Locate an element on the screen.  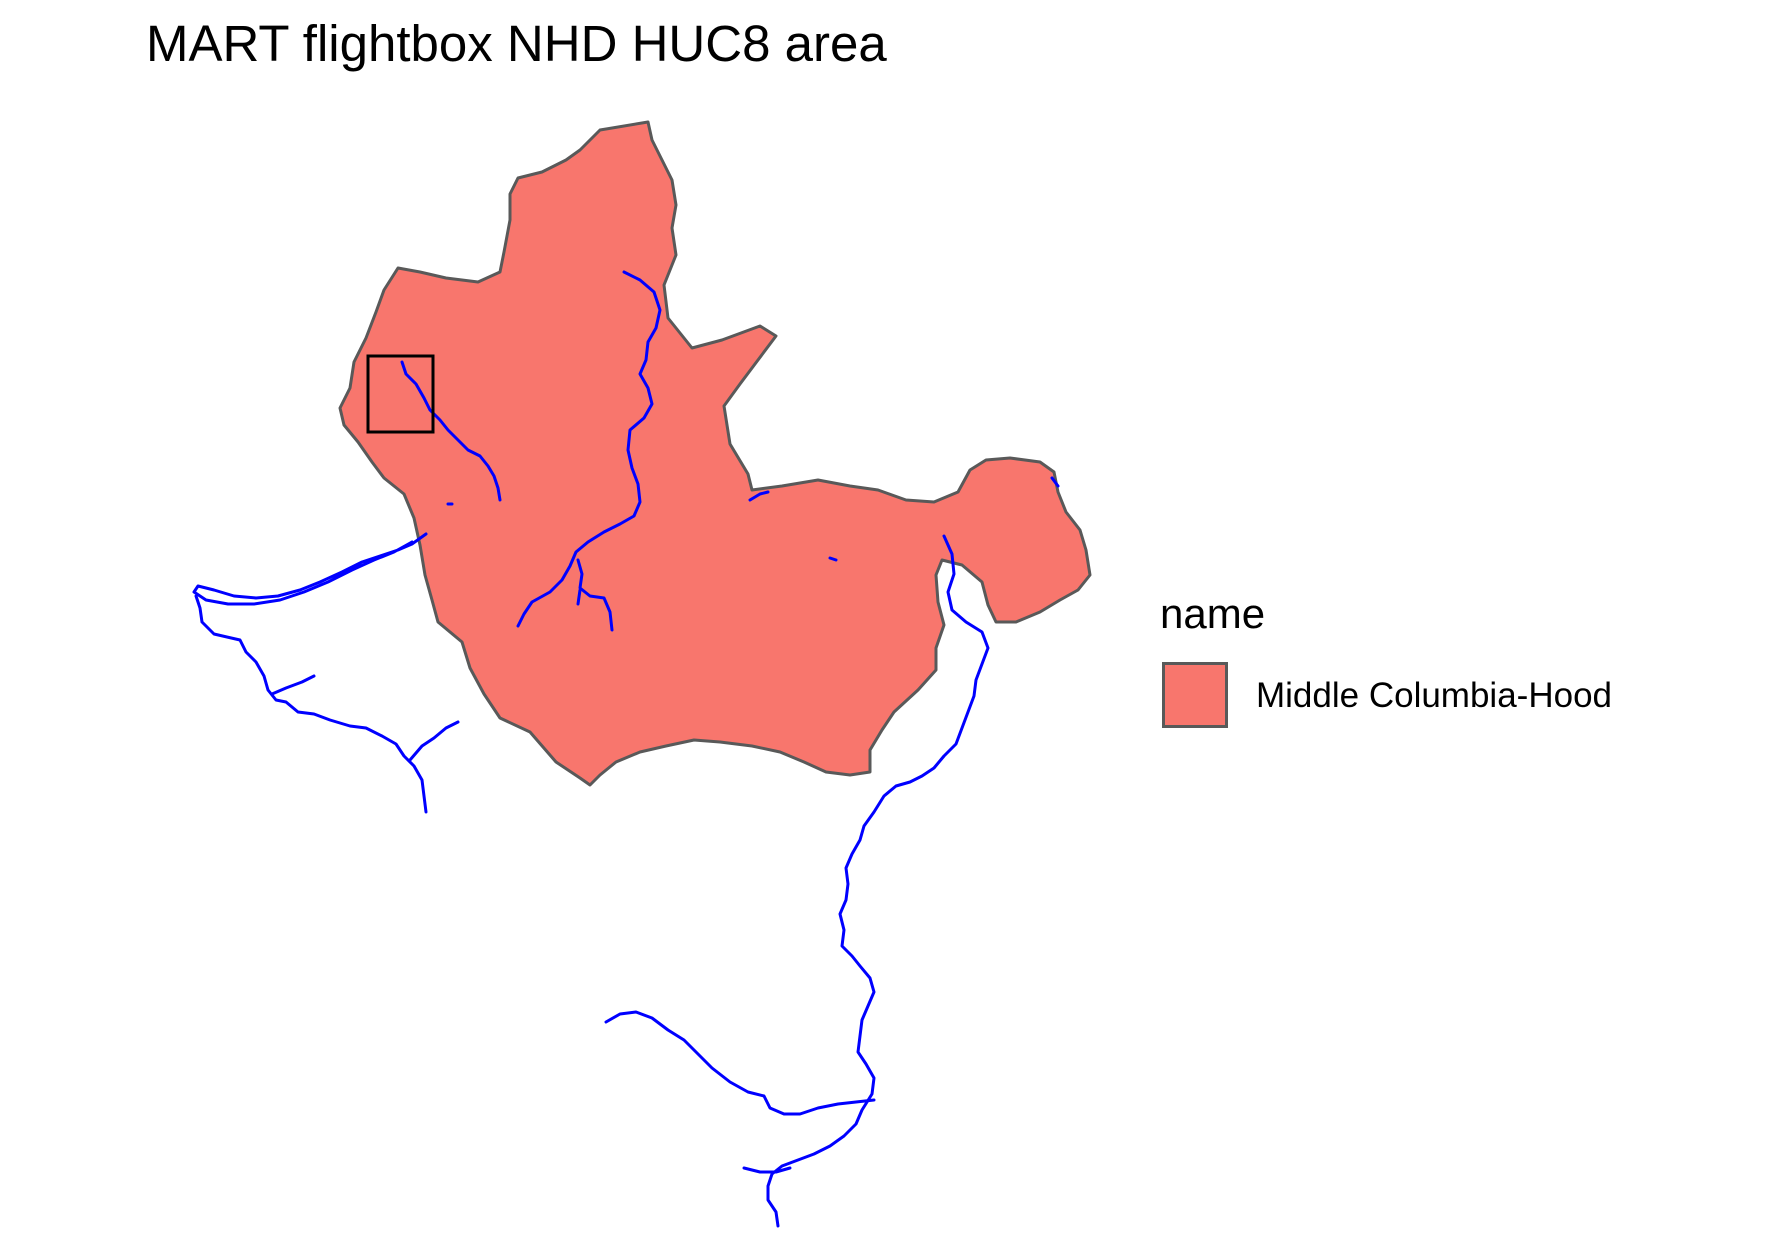
flowline-central-spur is located at coordinates (579, 597).